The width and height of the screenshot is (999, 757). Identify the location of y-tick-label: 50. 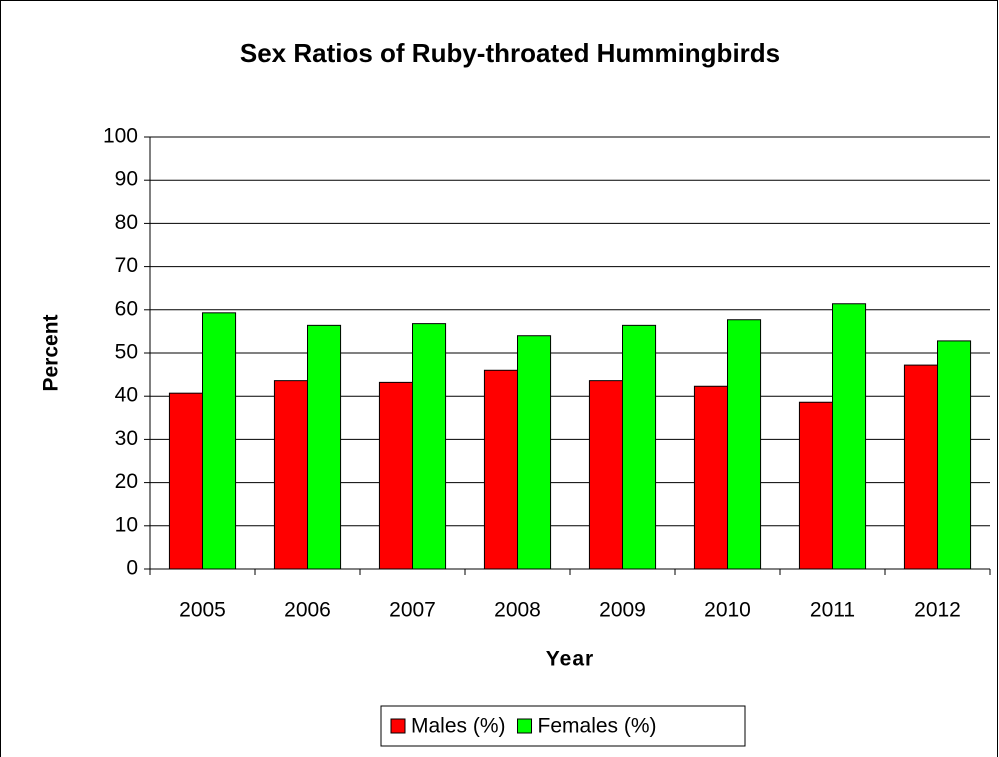
(126, 352).